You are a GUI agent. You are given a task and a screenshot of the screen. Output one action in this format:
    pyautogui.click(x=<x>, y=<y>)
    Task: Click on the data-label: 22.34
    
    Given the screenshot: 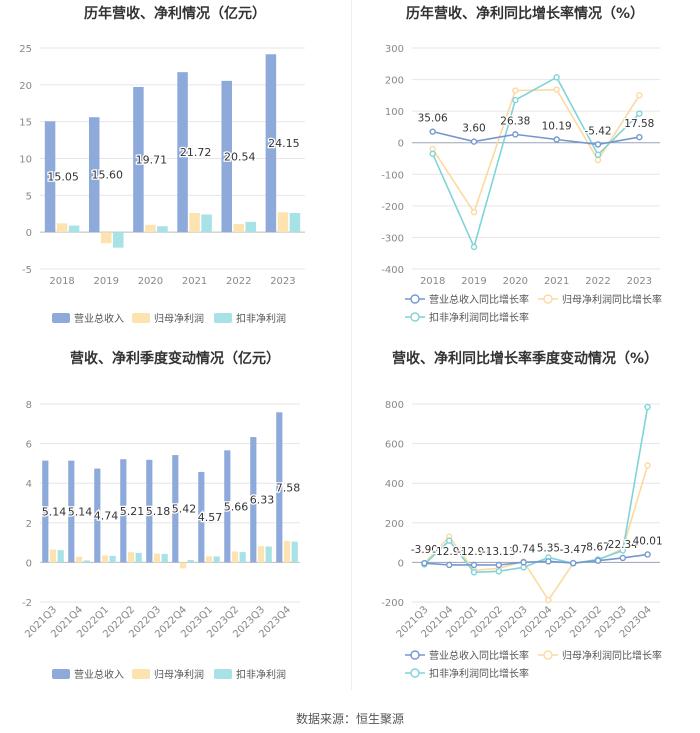 What is the action you would take?
    pyautogui.click(x=623, y=545)
    